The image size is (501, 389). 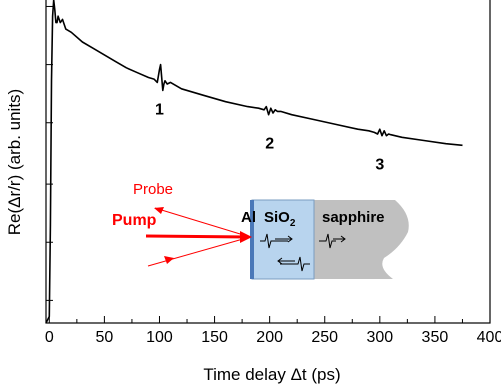 What do you see at coordinates (49, 337) in the screenshot?
I see `x-tick-label: 0` at bounding box center [49, 337].